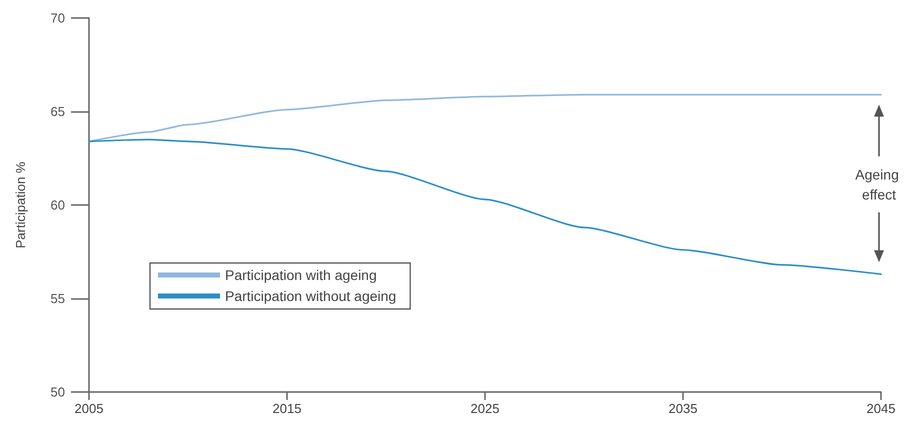 This screenshot has height=430, width=907. What do you see at coordinates (301, 275) in the screenshot?
I see `legend-label: Participation with ageing` at bounding box center [301, 275].